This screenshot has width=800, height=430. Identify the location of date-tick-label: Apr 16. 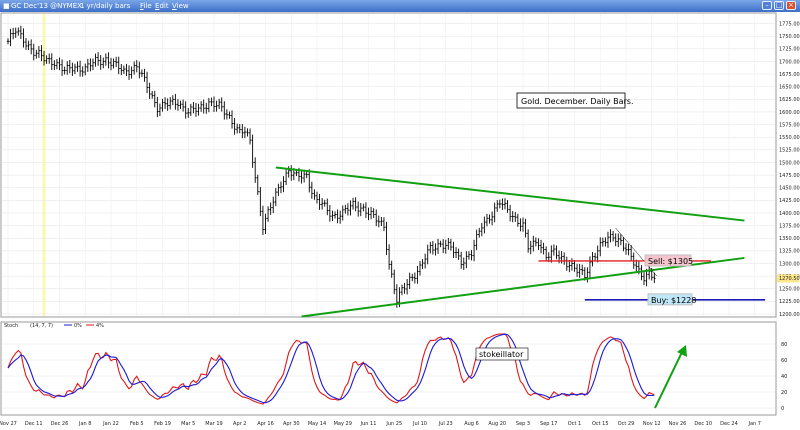
(265, 424).